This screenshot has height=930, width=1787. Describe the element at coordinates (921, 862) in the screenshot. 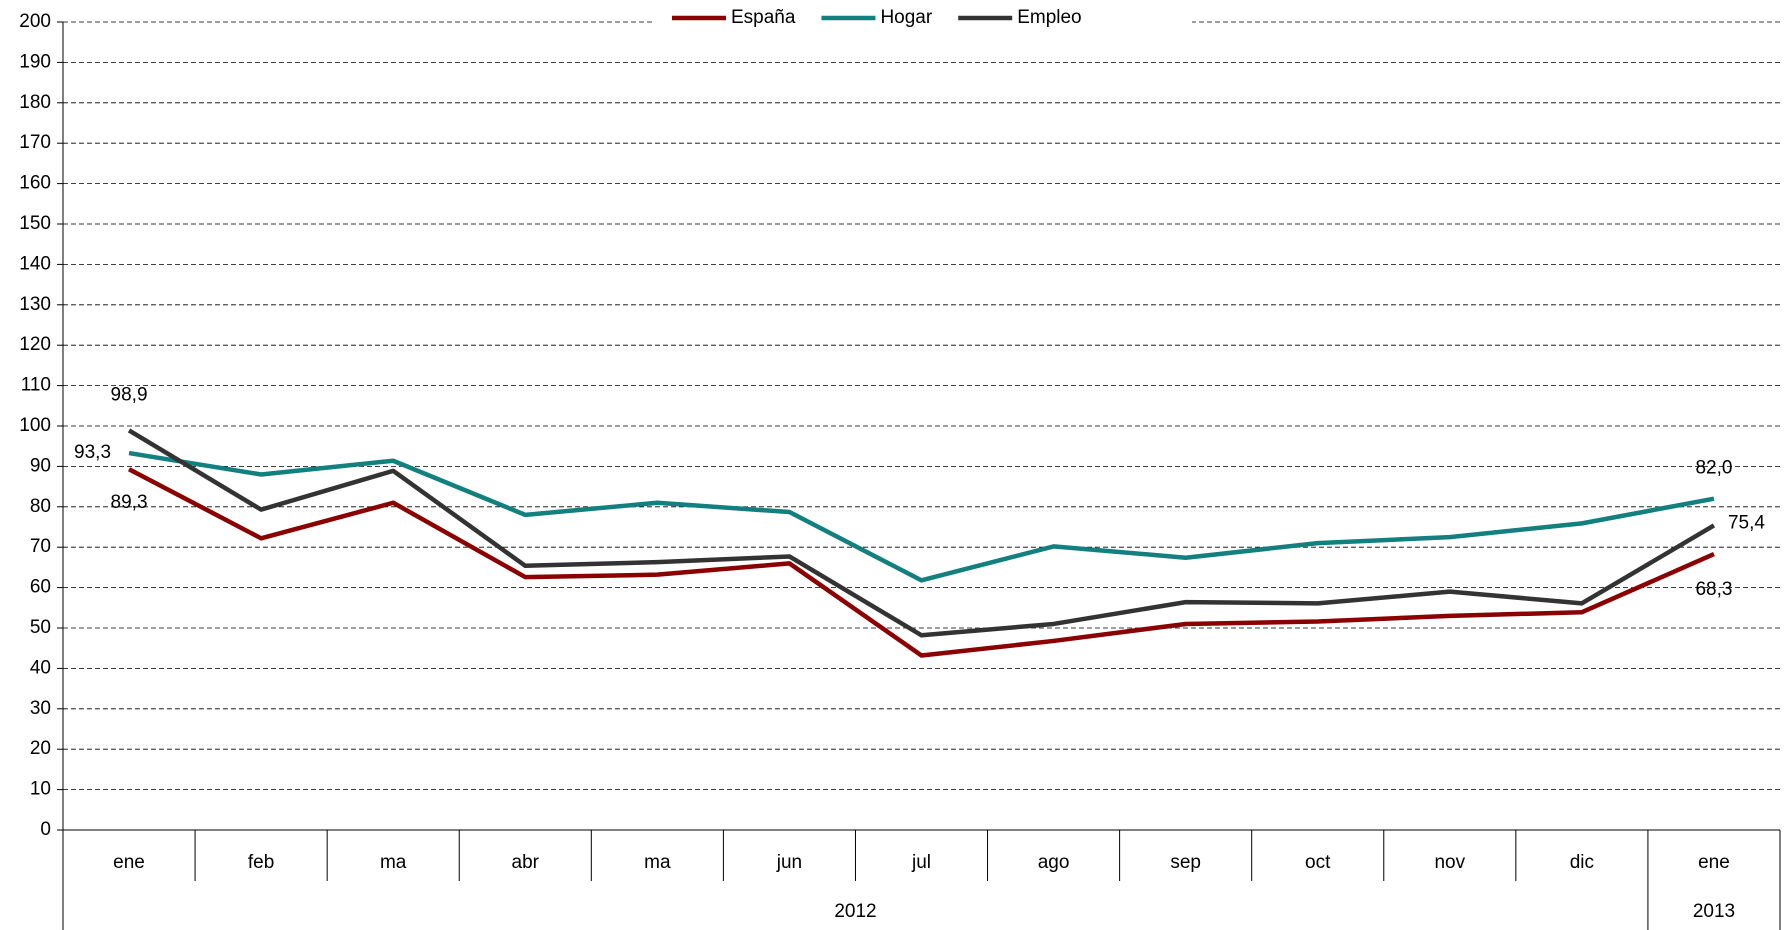

I see `x-tick-label: jul` at that location.